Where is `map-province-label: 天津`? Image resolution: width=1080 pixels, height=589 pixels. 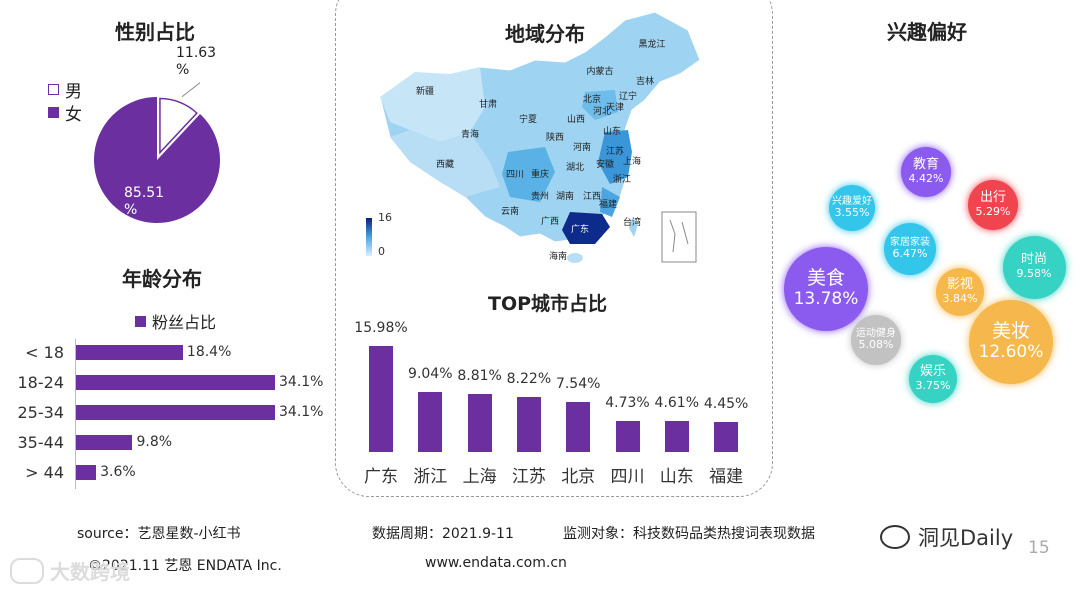 map-province-label: 天津 is located at coordinates (615, 107).